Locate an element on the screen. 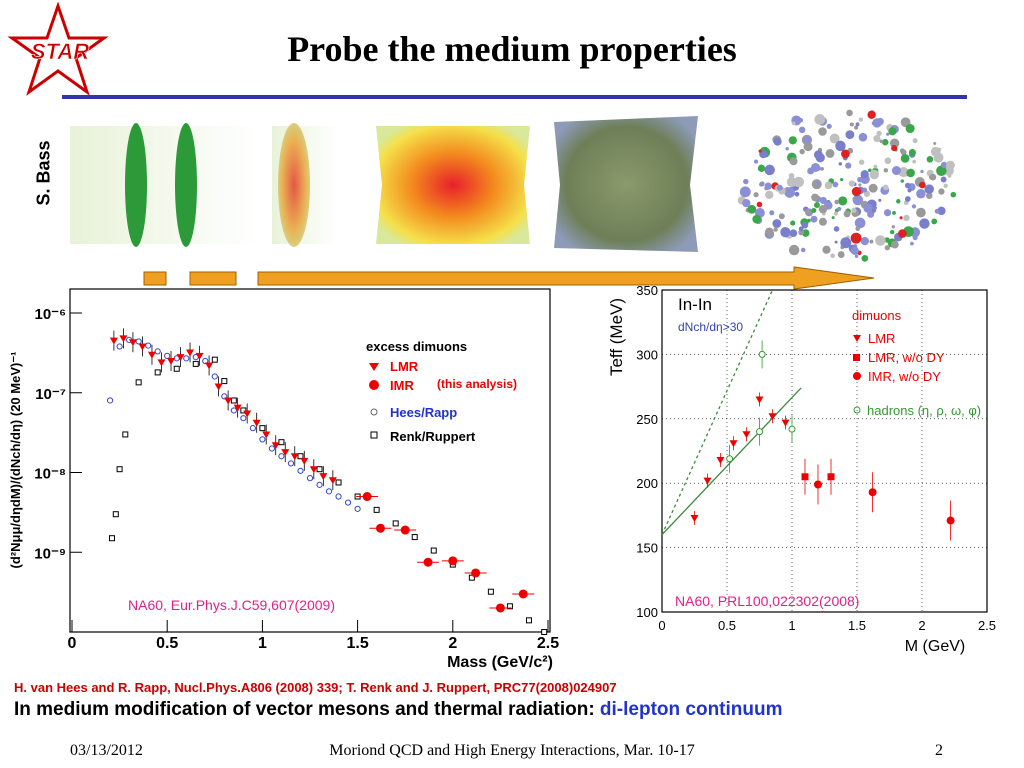  right-legend-imr: IMR, w/o DY is located at coordinates (904, 376).